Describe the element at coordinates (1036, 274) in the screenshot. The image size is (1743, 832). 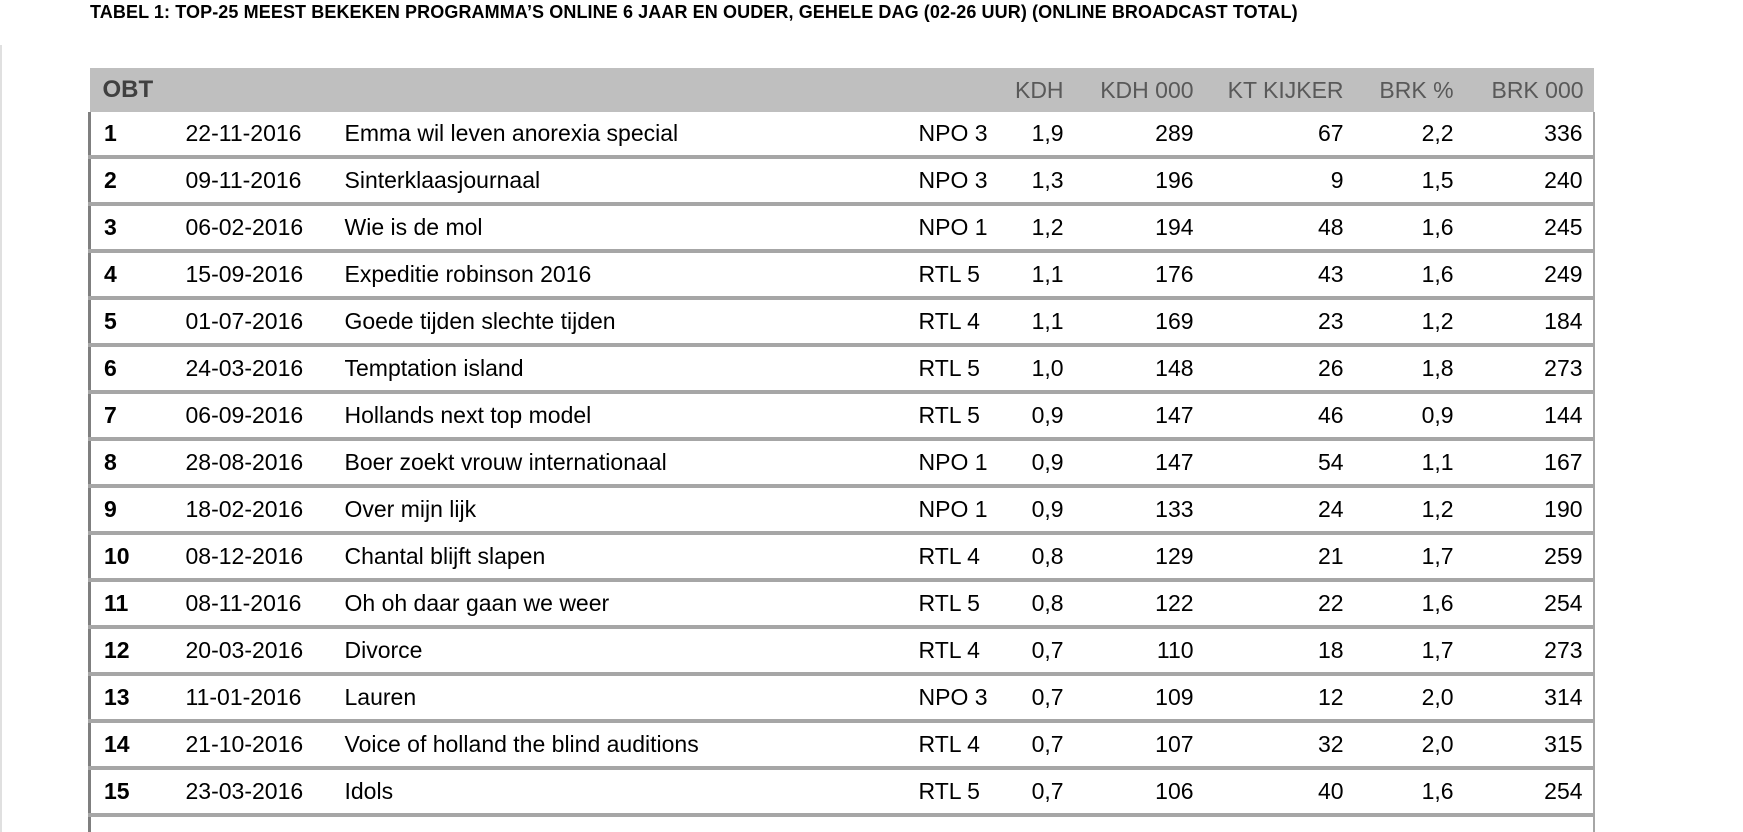
I see `kdh-cell: 1,1` at that location.